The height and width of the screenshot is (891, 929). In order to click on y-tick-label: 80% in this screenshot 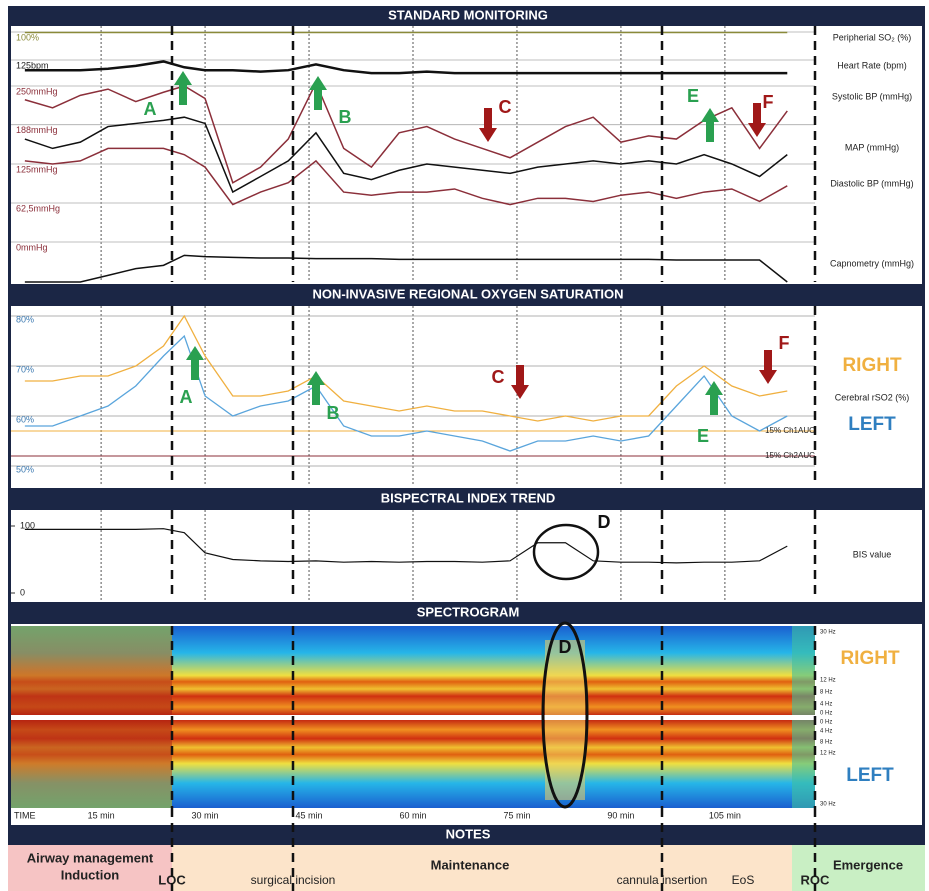, I will do `click(25, 319)`.